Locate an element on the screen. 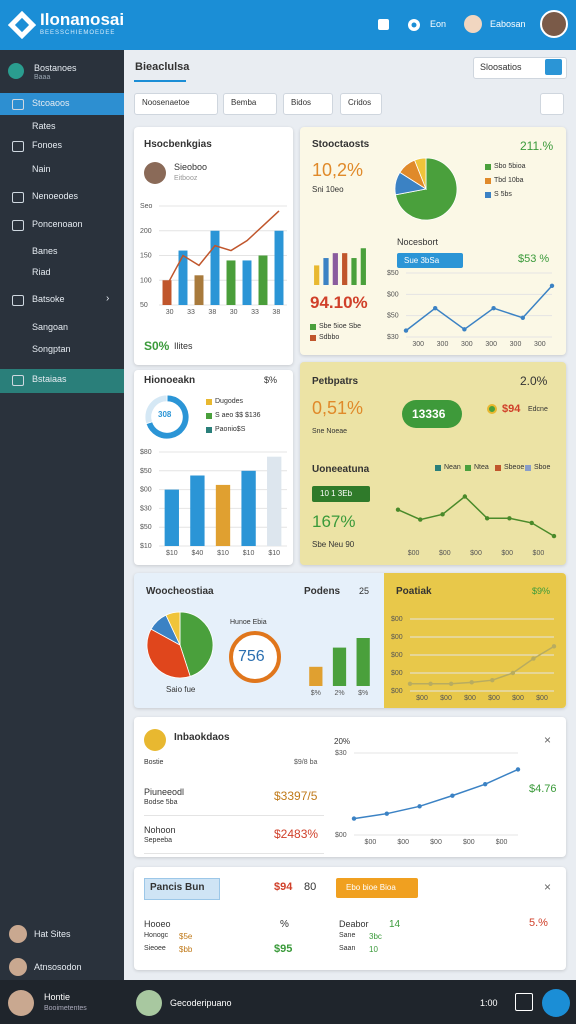  nav-item: Nenoeodes is located at coordinates (55, 196).